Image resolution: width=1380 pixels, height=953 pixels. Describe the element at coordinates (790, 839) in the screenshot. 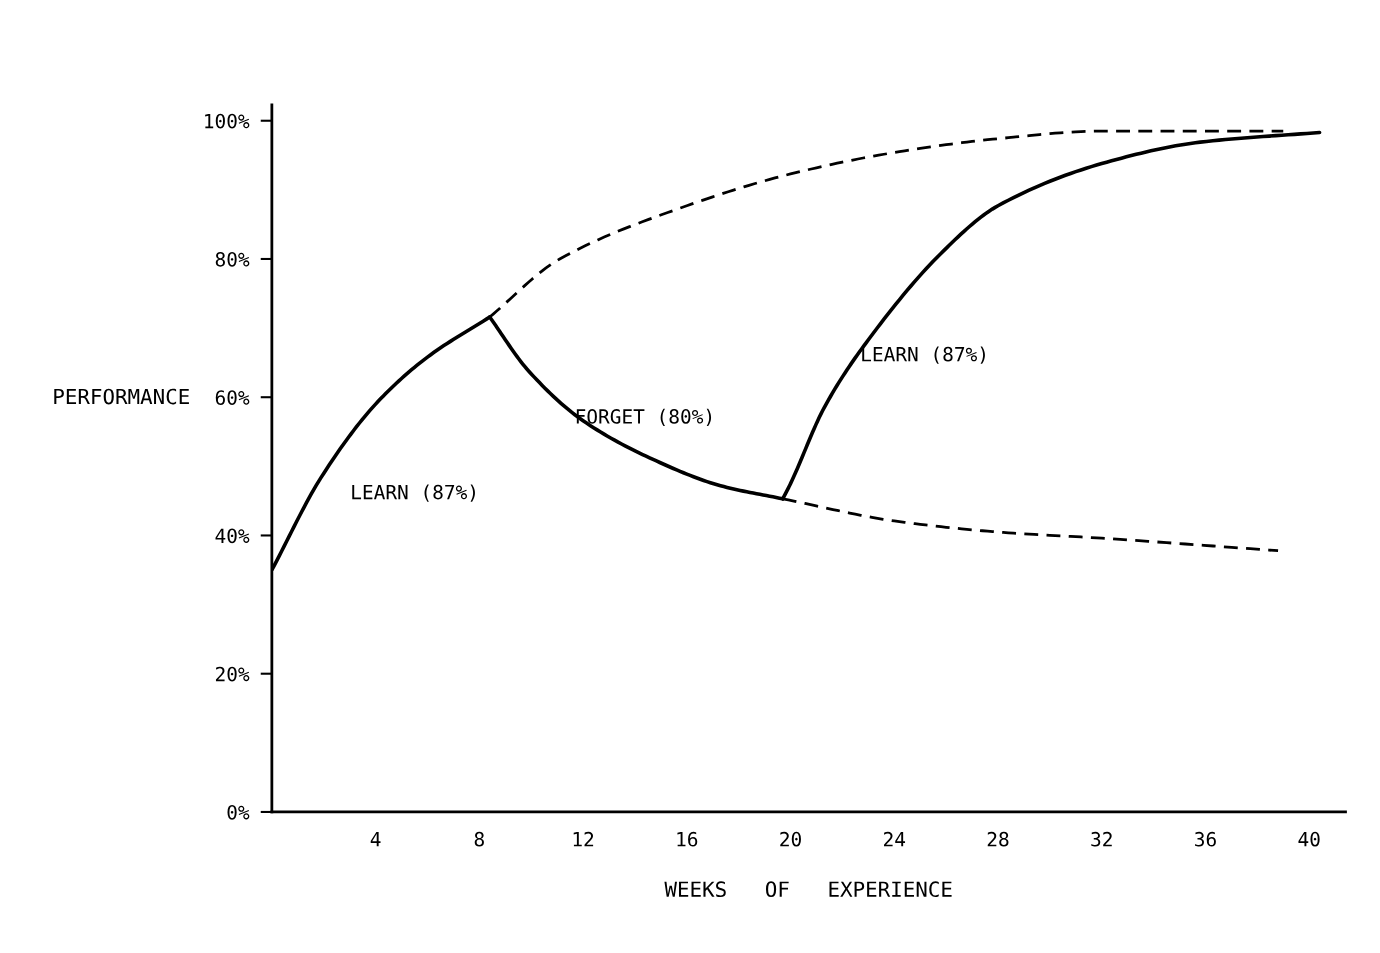

I see `x-tick-label: 20` at that location.